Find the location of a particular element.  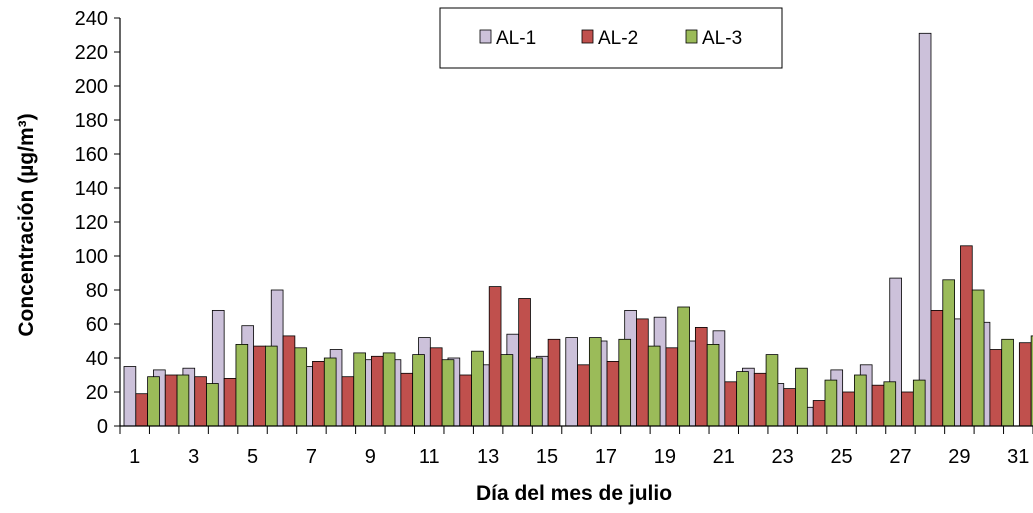

x-tick-label: 17 is located at coordinates (606, 457).